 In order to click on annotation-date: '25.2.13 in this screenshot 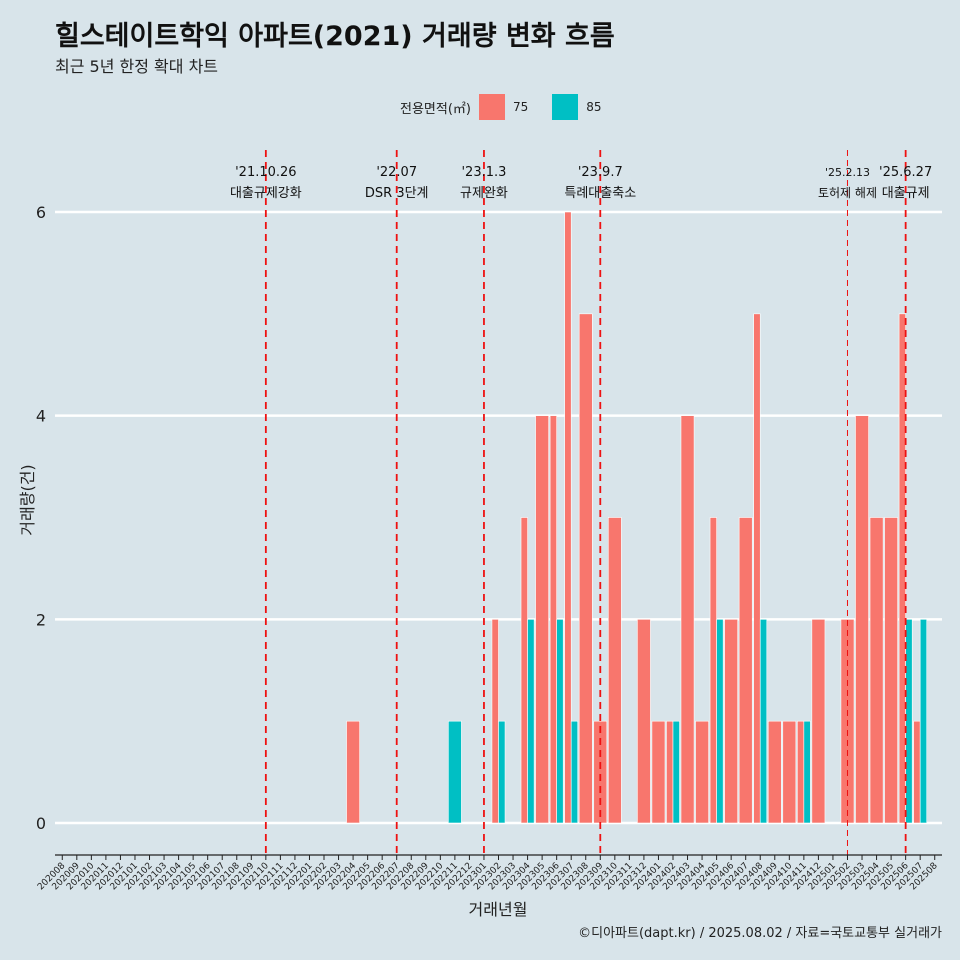, I will do `click(847, 172)`.